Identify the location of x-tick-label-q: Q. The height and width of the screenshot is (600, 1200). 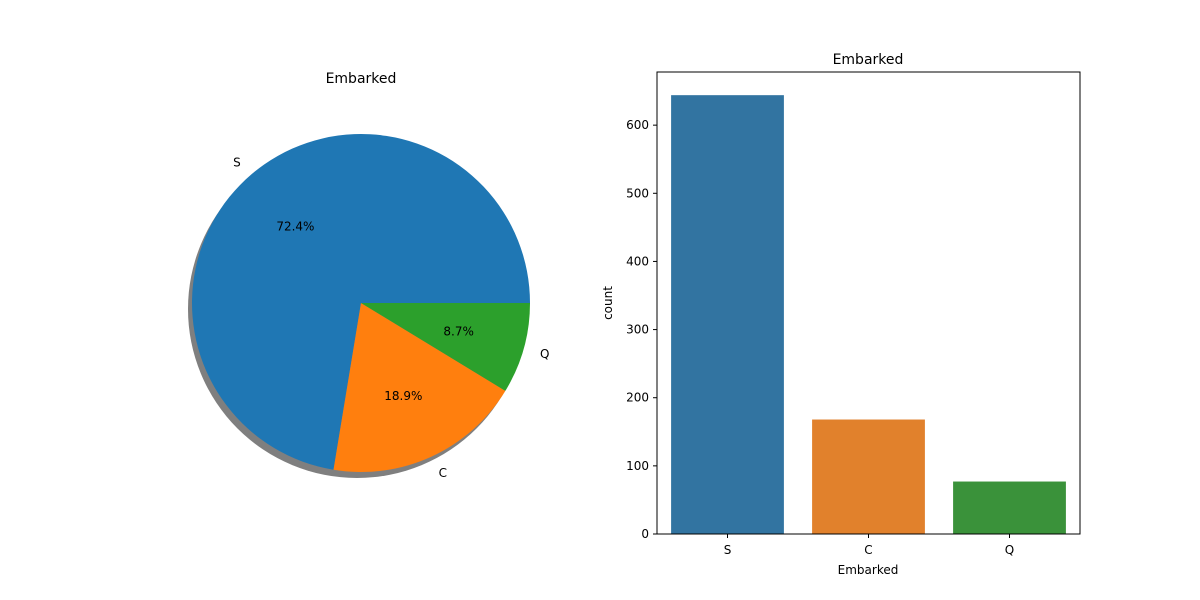
(1009, 550).